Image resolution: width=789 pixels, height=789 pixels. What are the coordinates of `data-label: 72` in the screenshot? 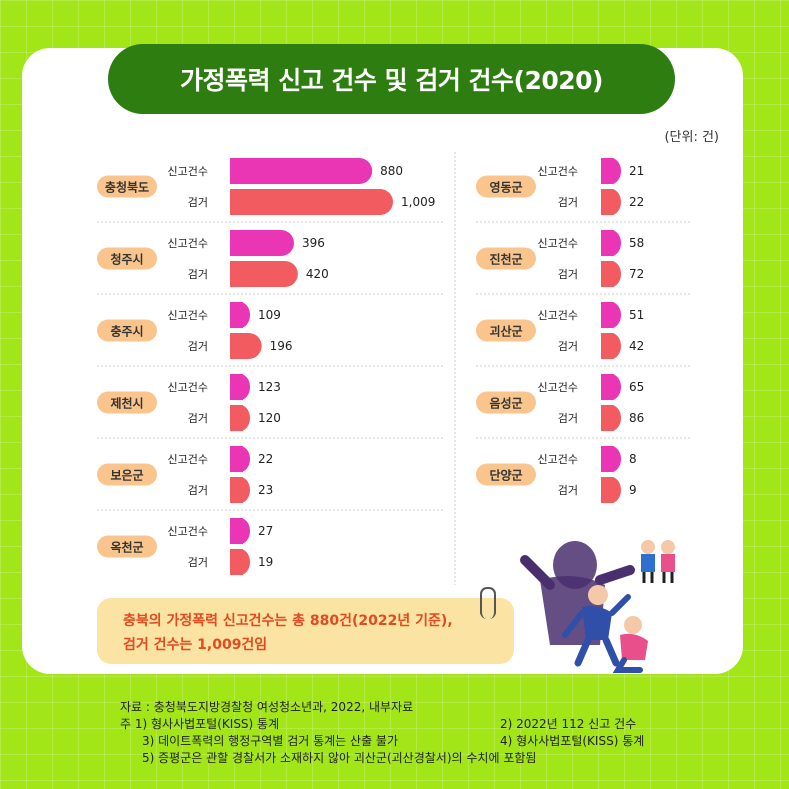 It's located at (636, 274).